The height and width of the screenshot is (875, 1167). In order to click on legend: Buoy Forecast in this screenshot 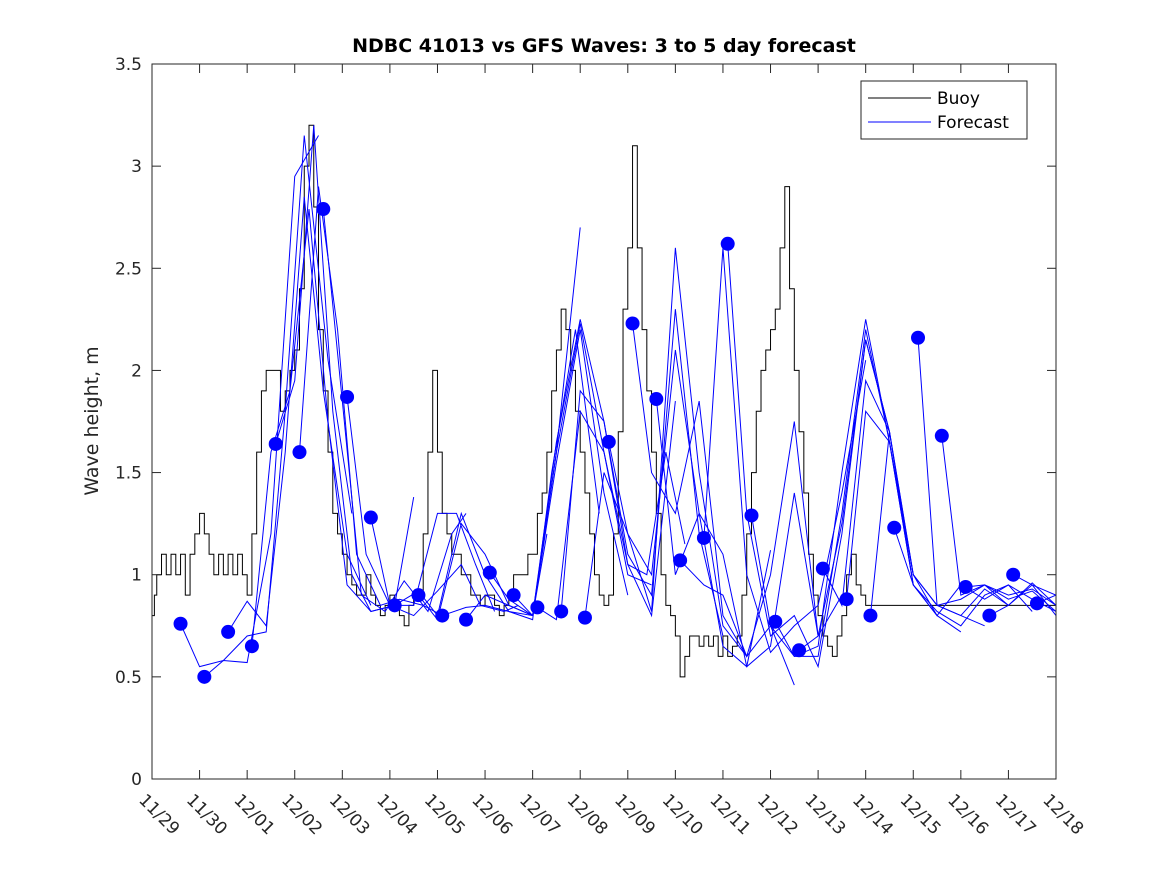, I will do `click(944, 110)`.